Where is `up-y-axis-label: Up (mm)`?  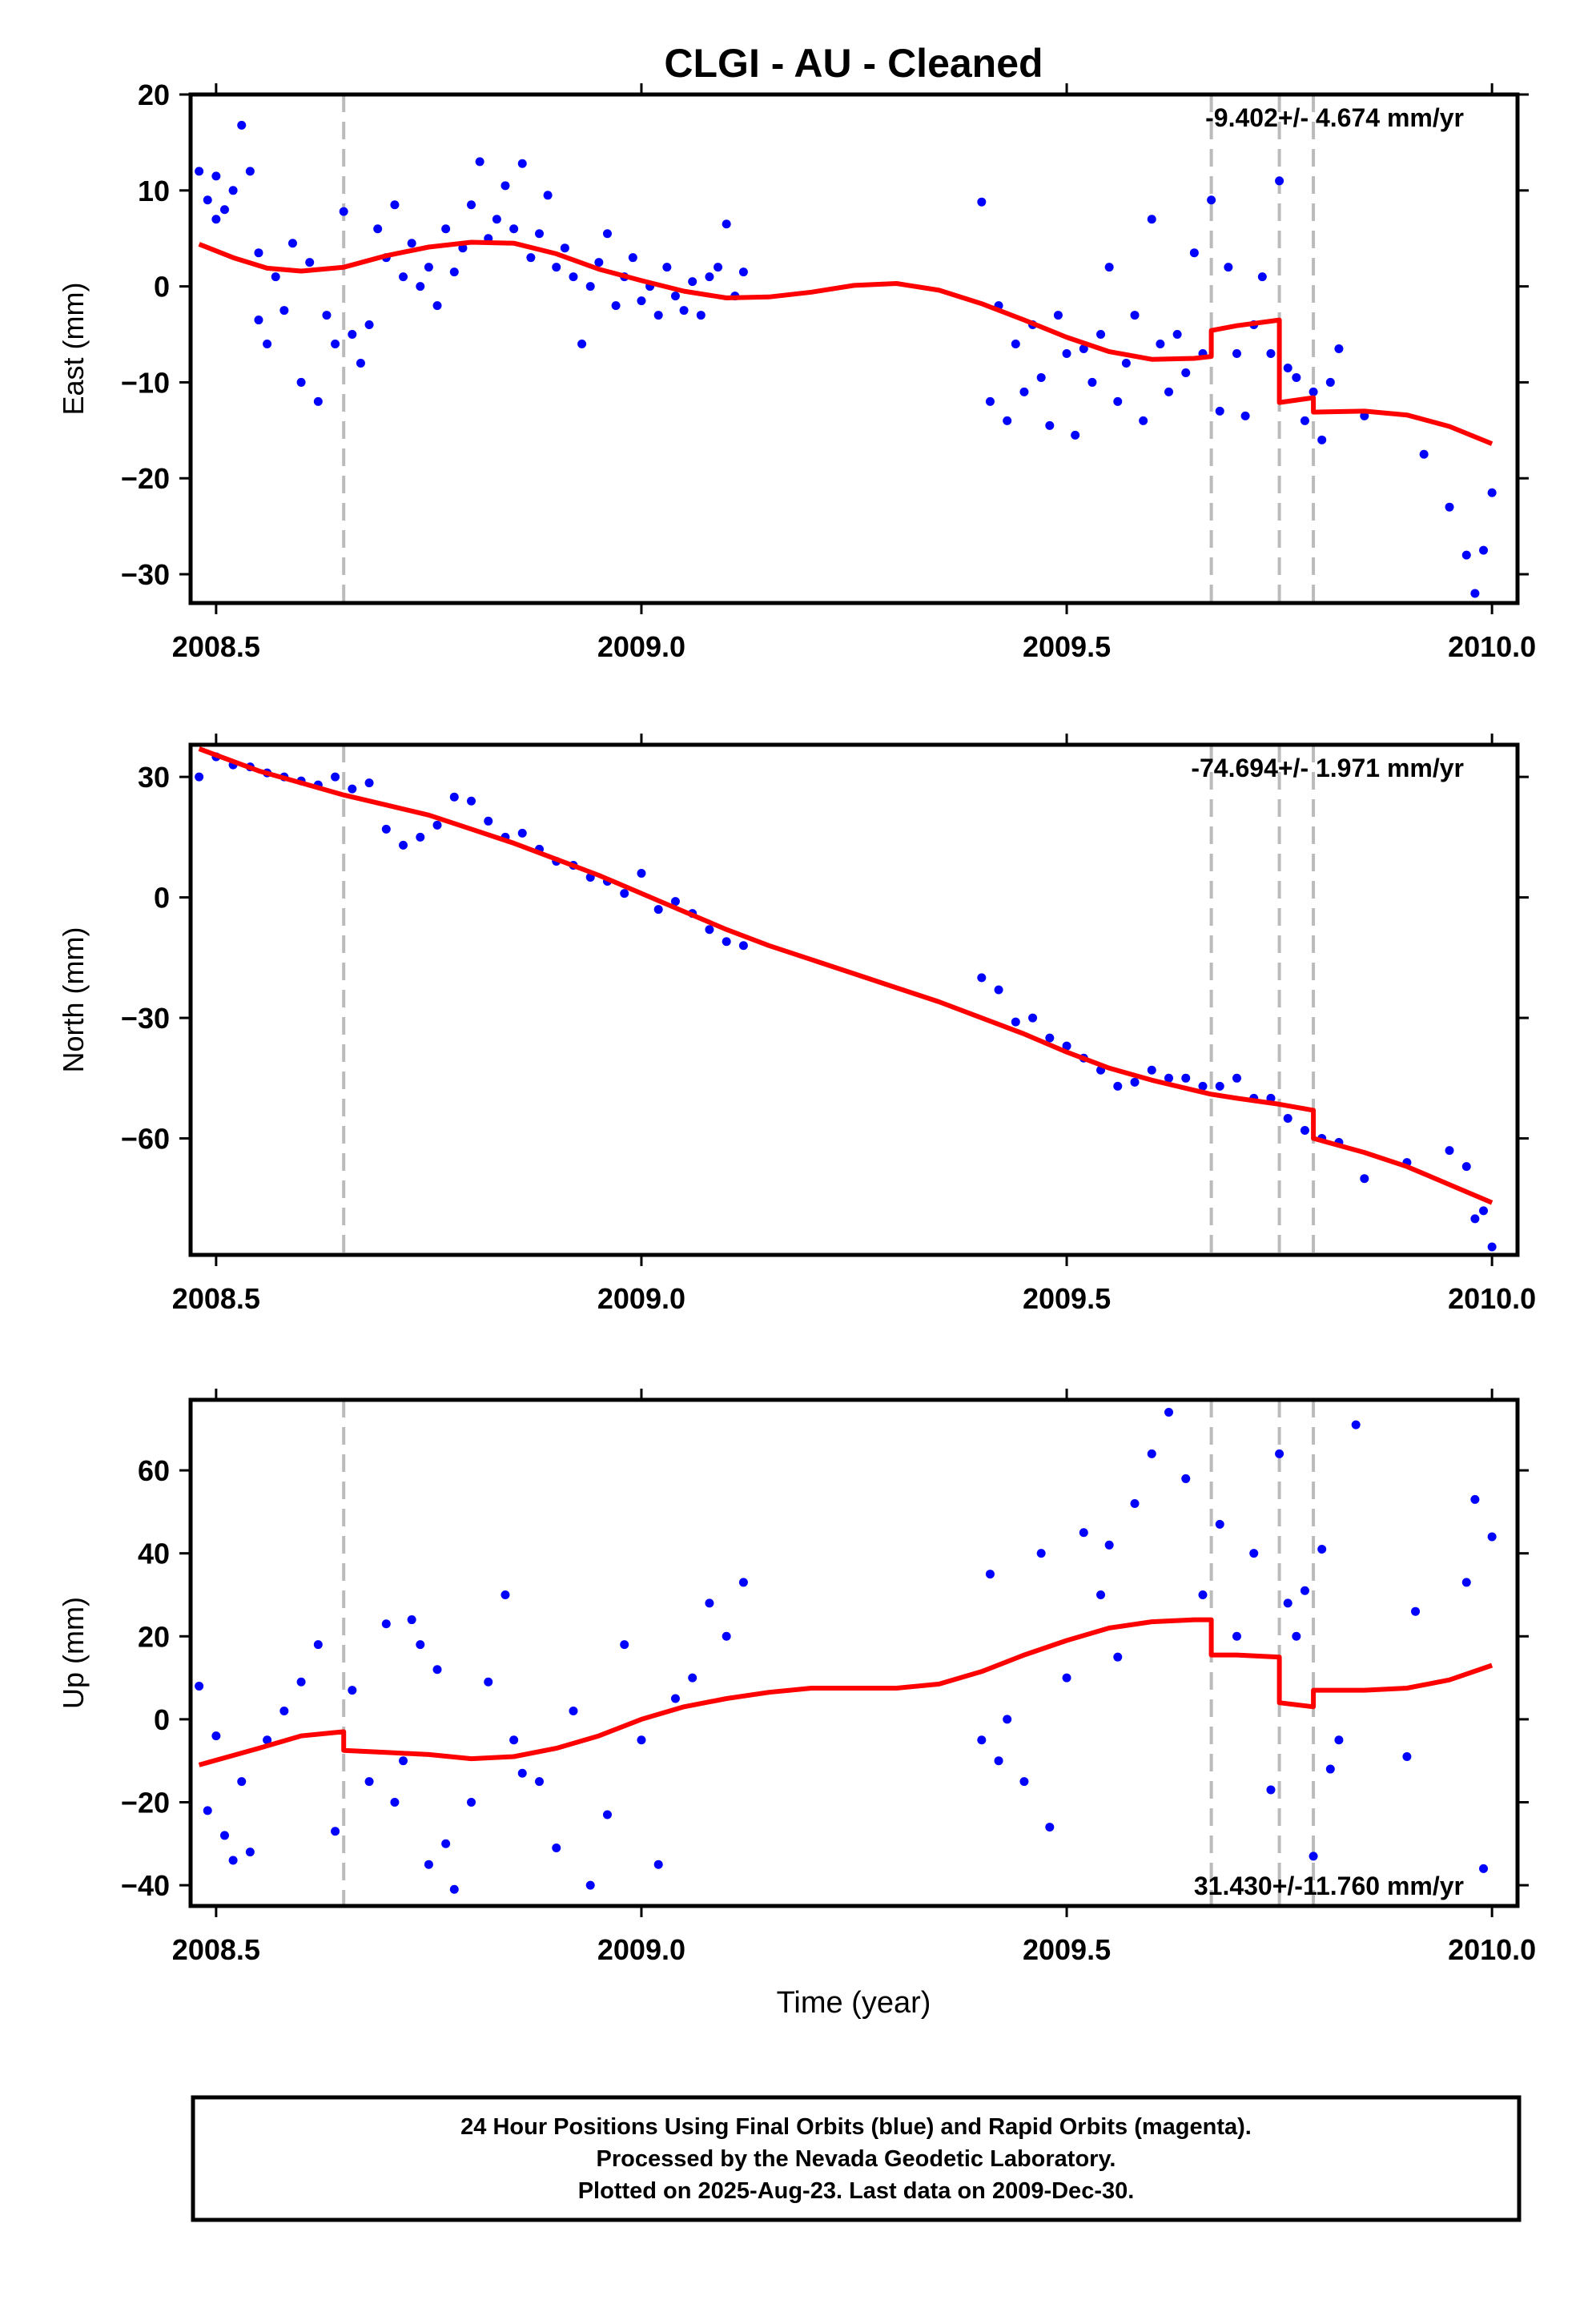
up-y-axis-label: Up (mm) is located at coordinates (73, 1653).